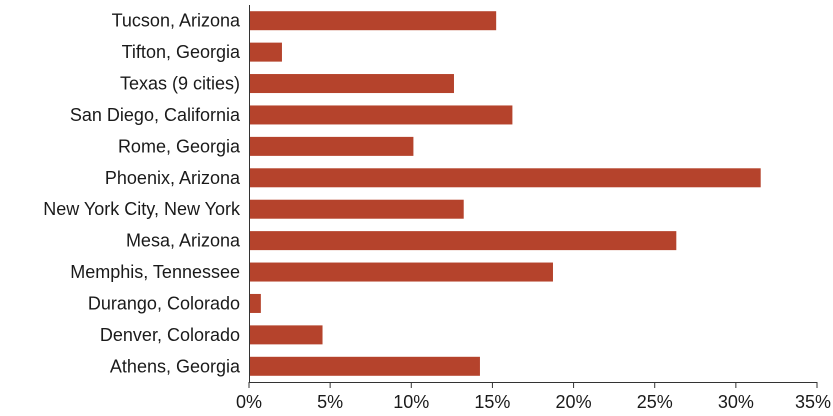  I want to click on category-label-durango-colorado: Durango, Colorado, so click(164, 303).